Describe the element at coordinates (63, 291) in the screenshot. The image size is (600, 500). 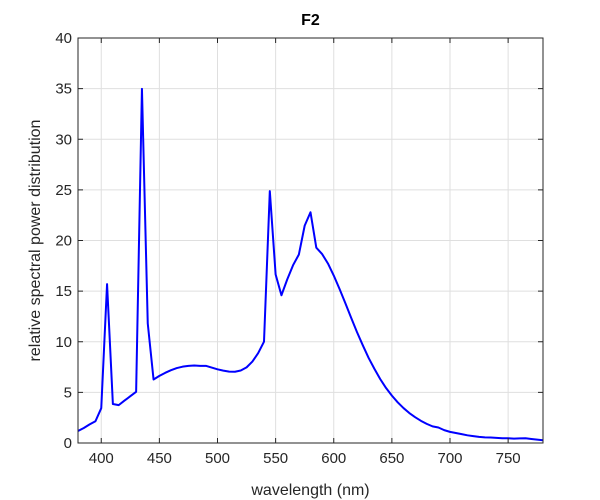
I see `y-tick-label: 15` at that location.